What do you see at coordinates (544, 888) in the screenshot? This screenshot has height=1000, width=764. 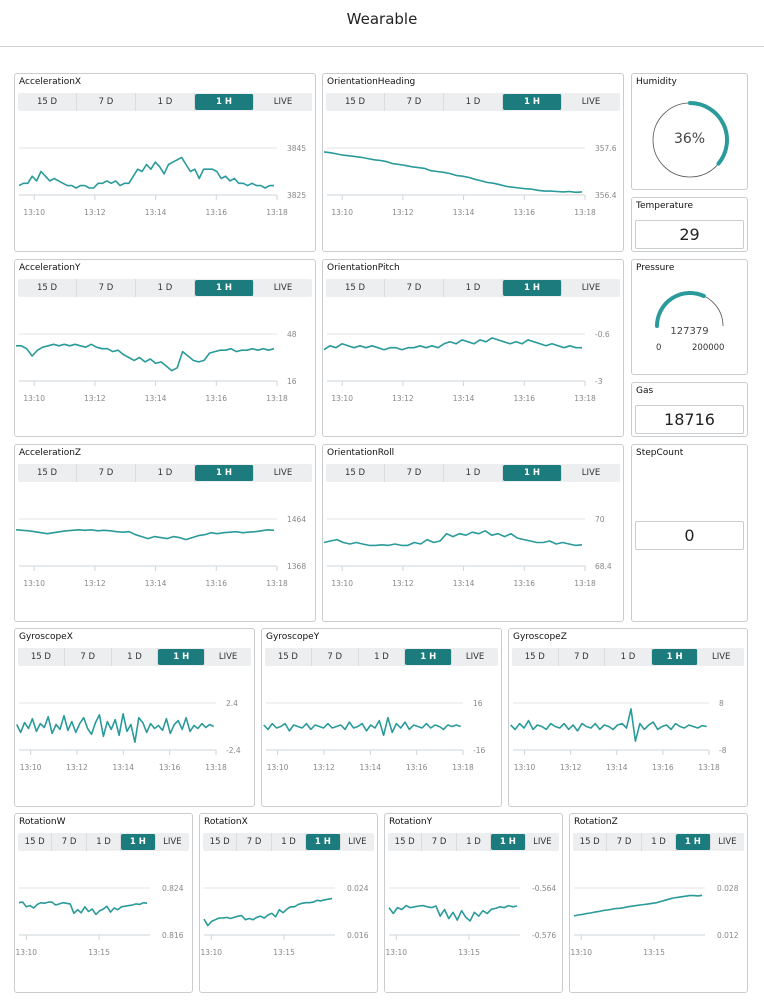 I see `y-max-label: -0.564` at bounding box center [544, 888].